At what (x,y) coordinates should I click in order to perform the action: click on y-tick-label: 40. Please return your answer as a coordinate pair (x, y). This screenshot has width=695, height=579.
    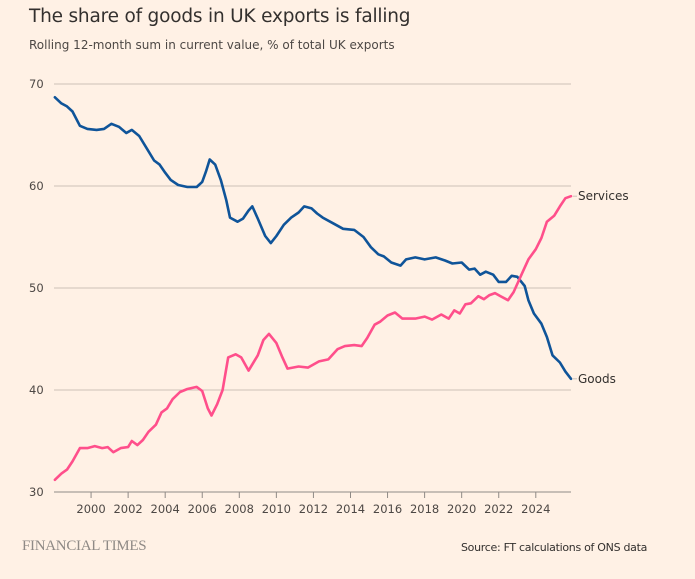
    Looking at the image, I should click on (36, 390).